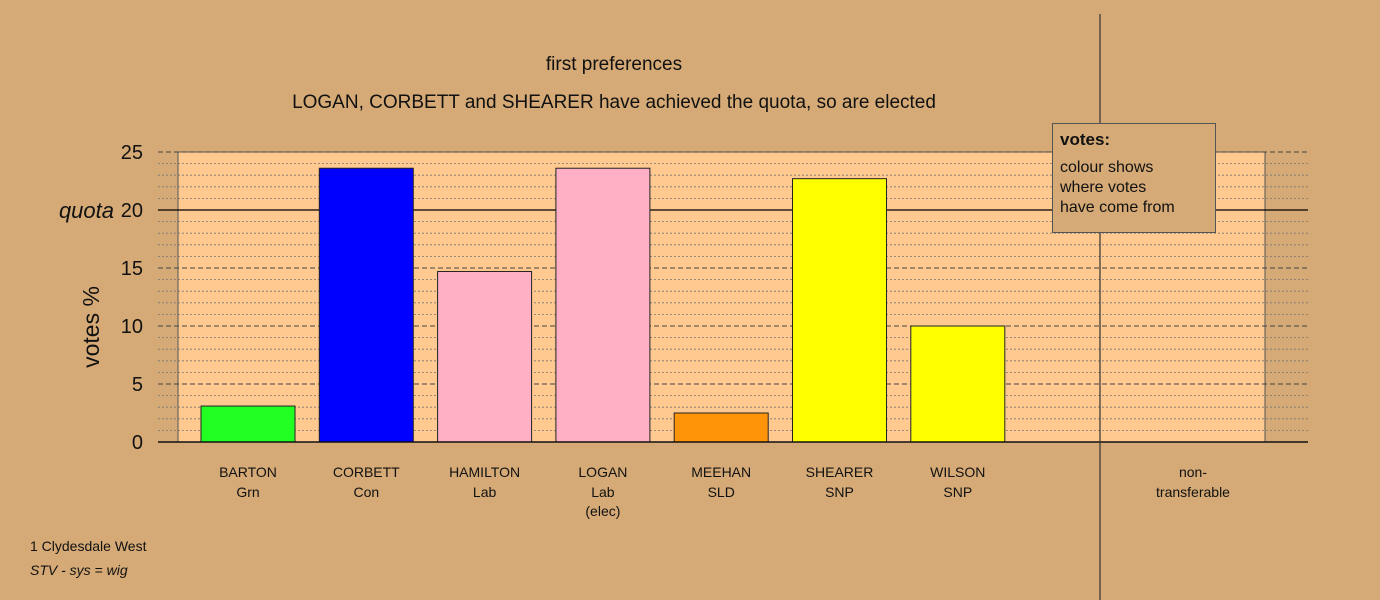 The image size is (1380, 600). What do you see at coordinates (79, 570) in the screenshot?
I see `system-label: STV - sys = wig` at bounding box center [79, 570].